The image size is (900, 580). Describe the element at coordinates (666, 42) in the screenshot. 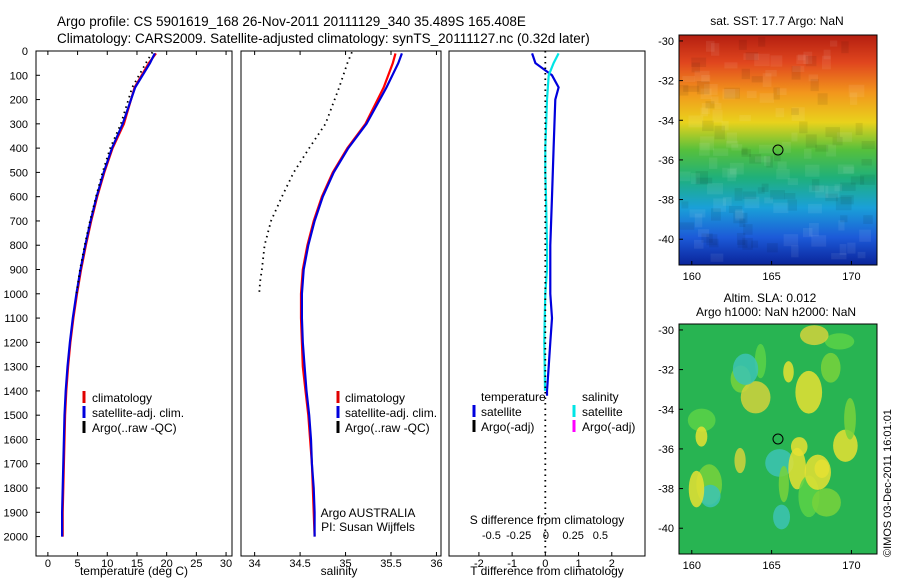

I see `map-lat-tick-label: -30` at that location.